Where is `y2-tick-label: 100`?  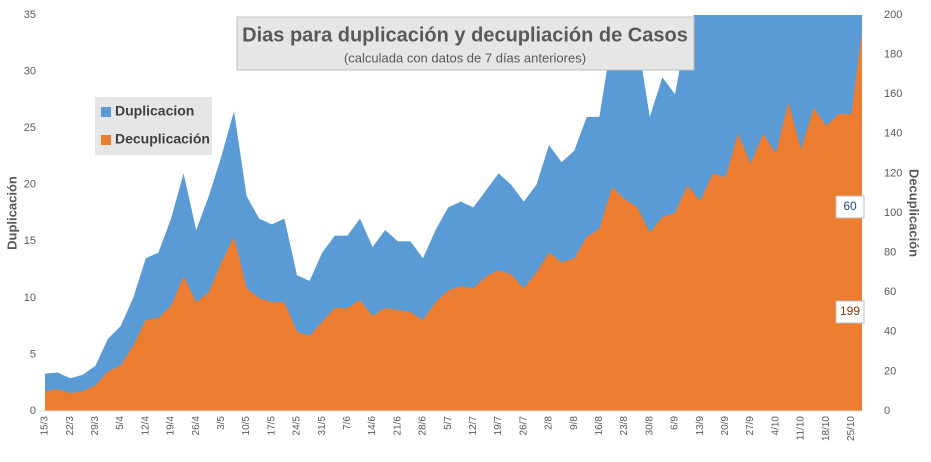 y2-tick-label: 100 is located at coordinates (893, 213).